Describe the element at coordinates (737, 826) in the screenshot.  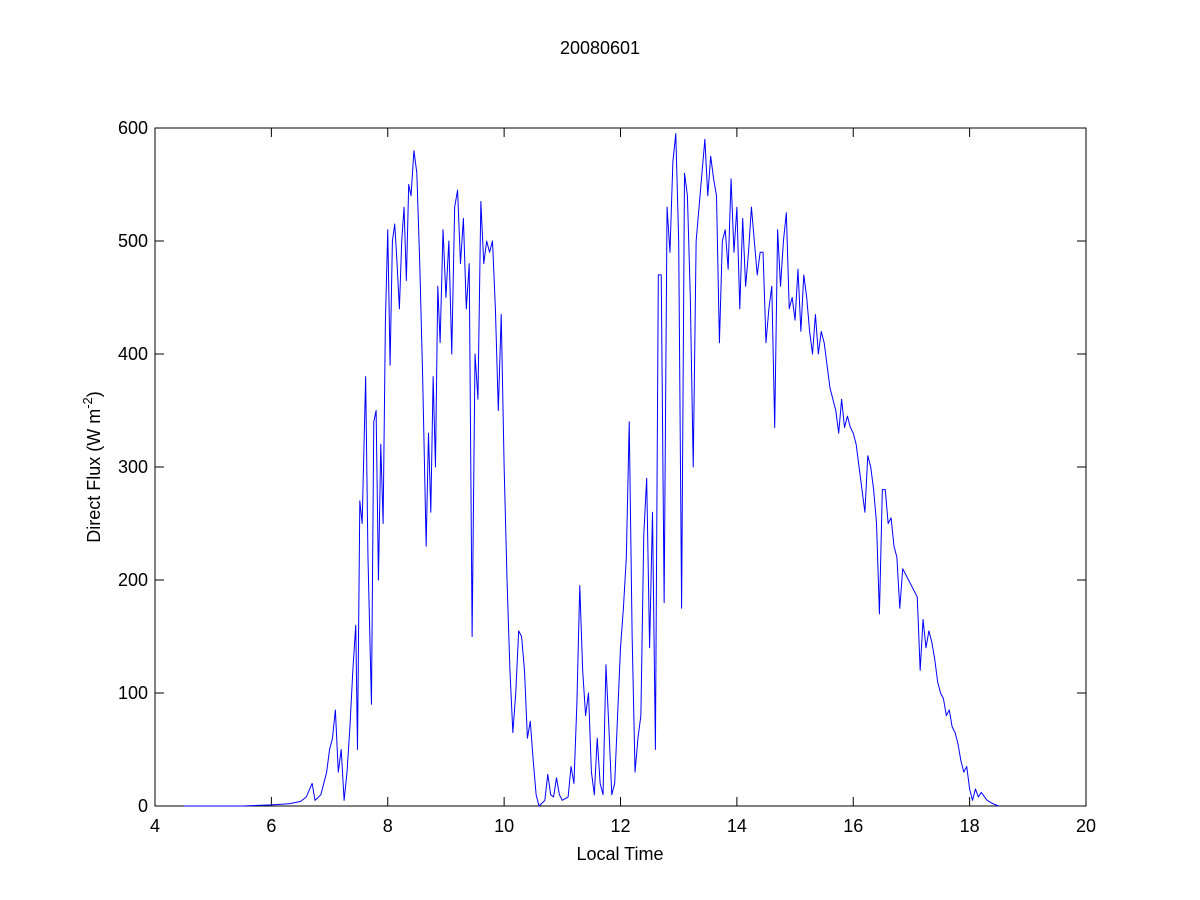
I see `x-tick-label: 14` at that location.